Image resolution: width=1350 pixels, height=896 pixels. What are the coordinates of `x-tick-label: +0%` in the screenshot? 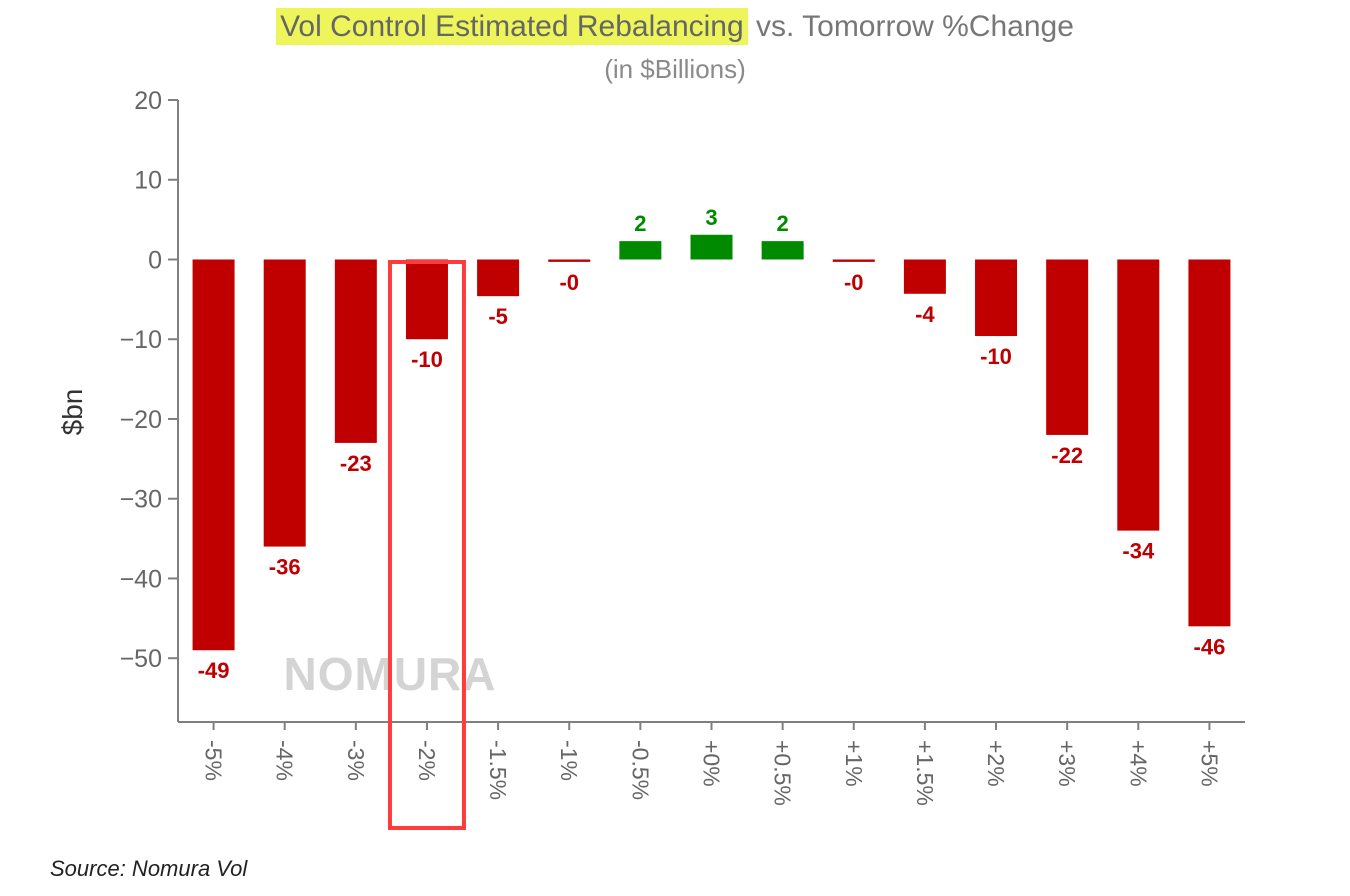 It's located at (712, 763).